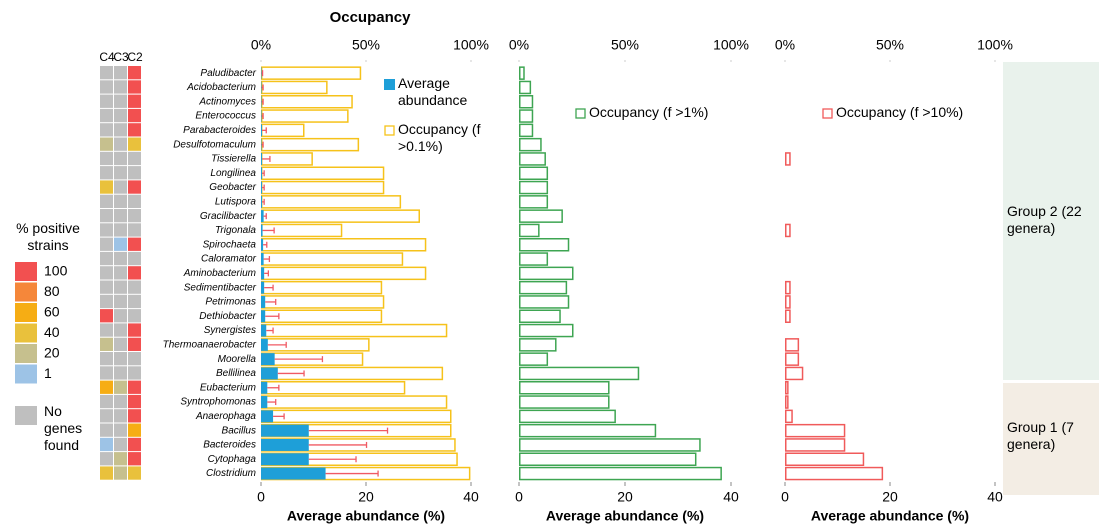 The width and height of the screenshot is (1099, 528). Describe the element at coordinates (219, 130) in the screenshot. I see `category-label: Parabacteroides` at that location.